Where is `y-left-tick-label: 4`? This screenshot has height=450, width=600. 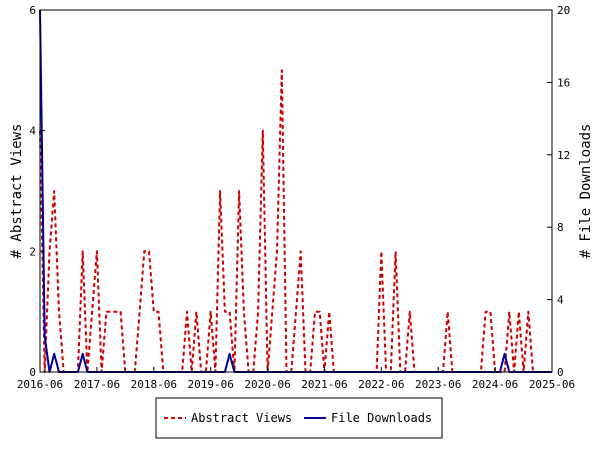
y-left-tick-label: 4 is located at coordinates (32, 131).